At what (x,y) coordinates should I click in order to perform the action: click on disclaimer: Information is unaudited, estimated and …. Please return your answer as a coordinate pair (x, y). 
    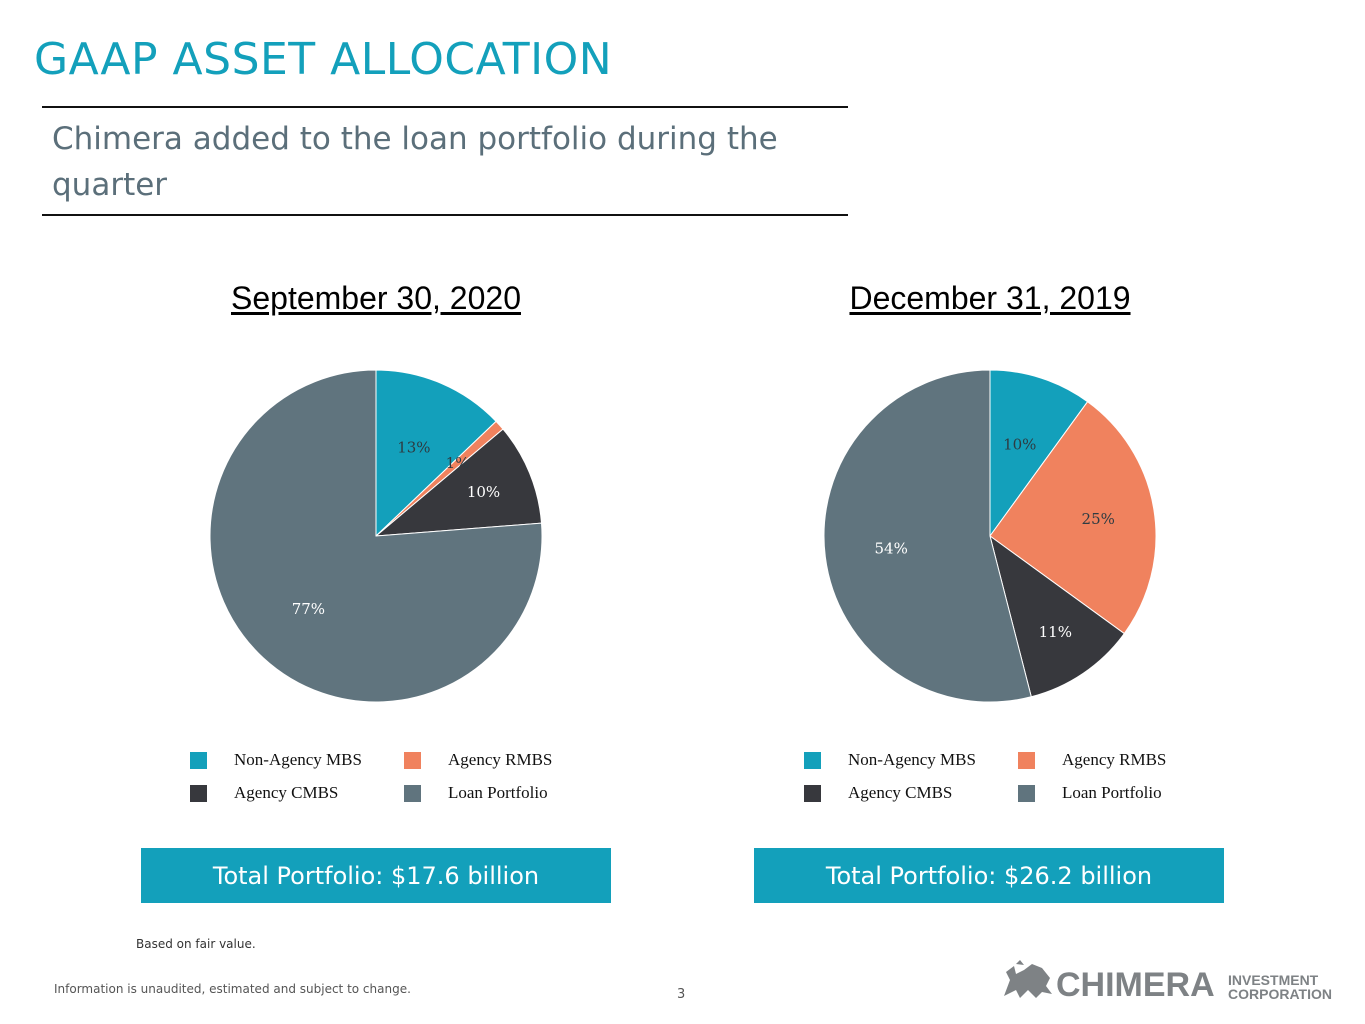
    Looking at the image, I should click on (232, 989).